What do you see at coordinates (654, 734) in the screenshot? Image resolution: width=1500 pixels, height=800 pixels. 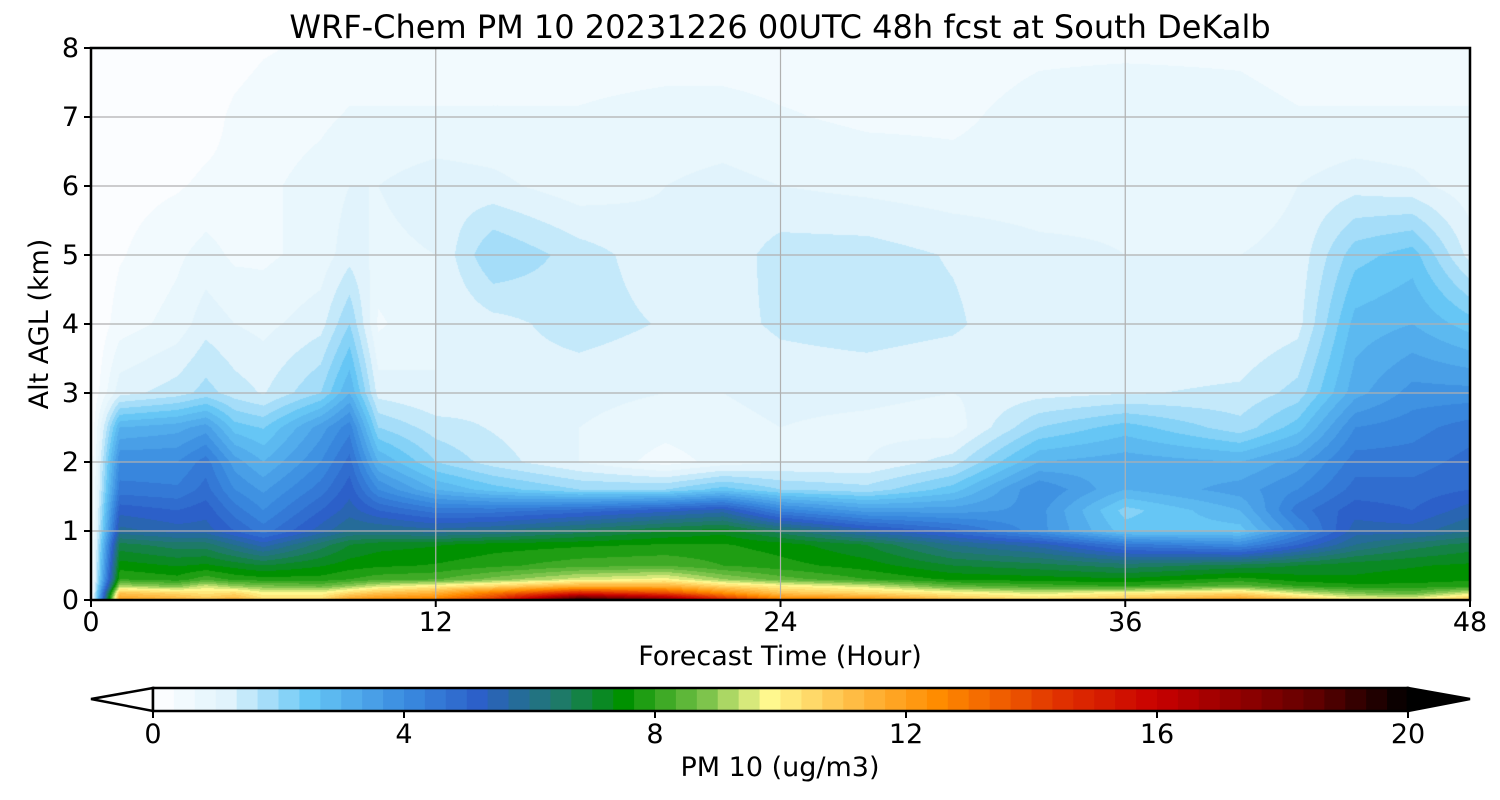 I see `colorbar-tick-label: 8` at bounding box center [654, 734].